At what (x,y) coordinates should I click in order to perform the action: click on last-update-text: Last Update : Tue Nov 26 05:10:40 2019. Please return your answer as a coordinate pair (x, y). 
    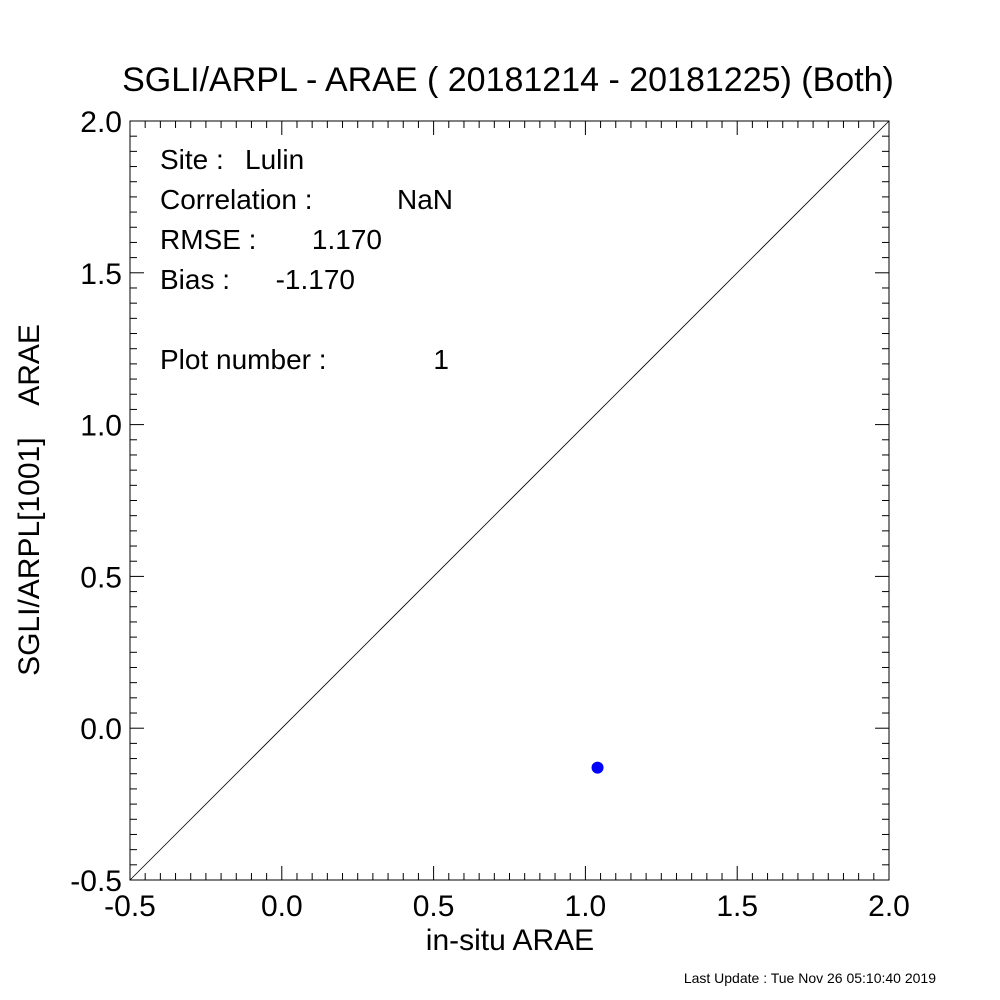
    Looking at the image, I should click on (809, 978).